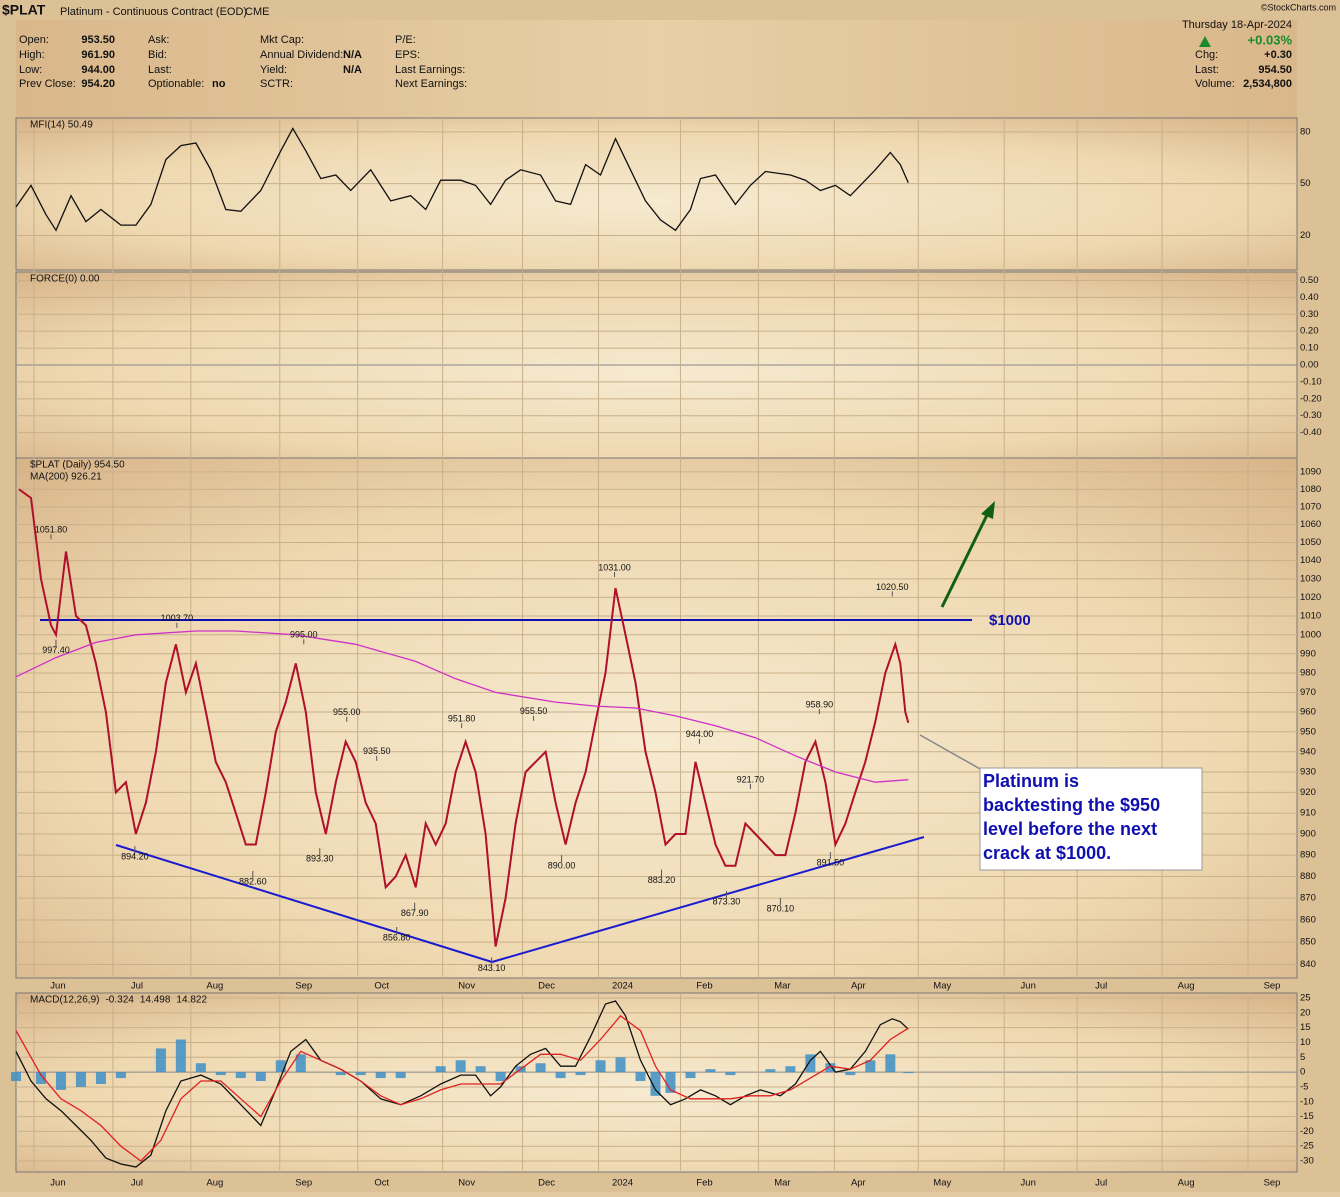  Describe the element at coordinates (1310, 560) in the screenshot. I see `y-tick-label: 1040` at that location.